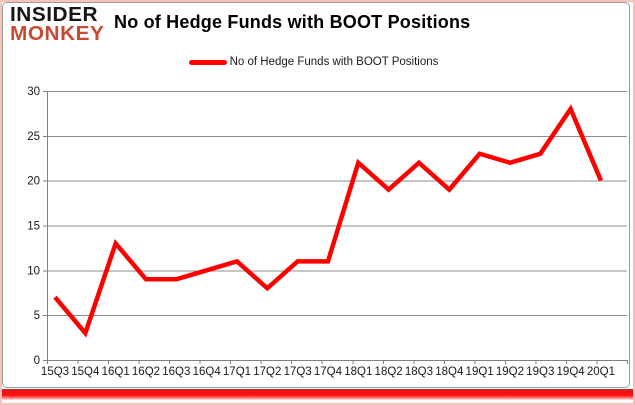  Describe the element at coordinates (317, 394) in the screenshot. I see `bottom-accent-bar` at that location.